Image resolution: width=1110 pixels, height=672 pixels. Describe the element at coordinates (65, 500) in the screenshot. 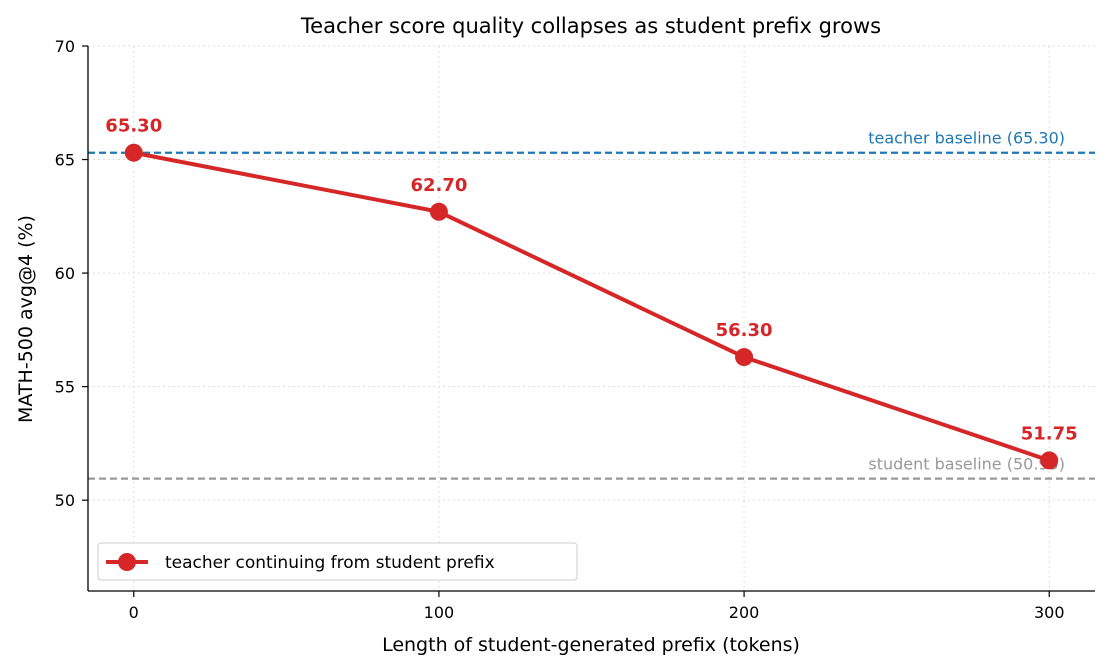

I see `y-tick-label: 50` at that location.